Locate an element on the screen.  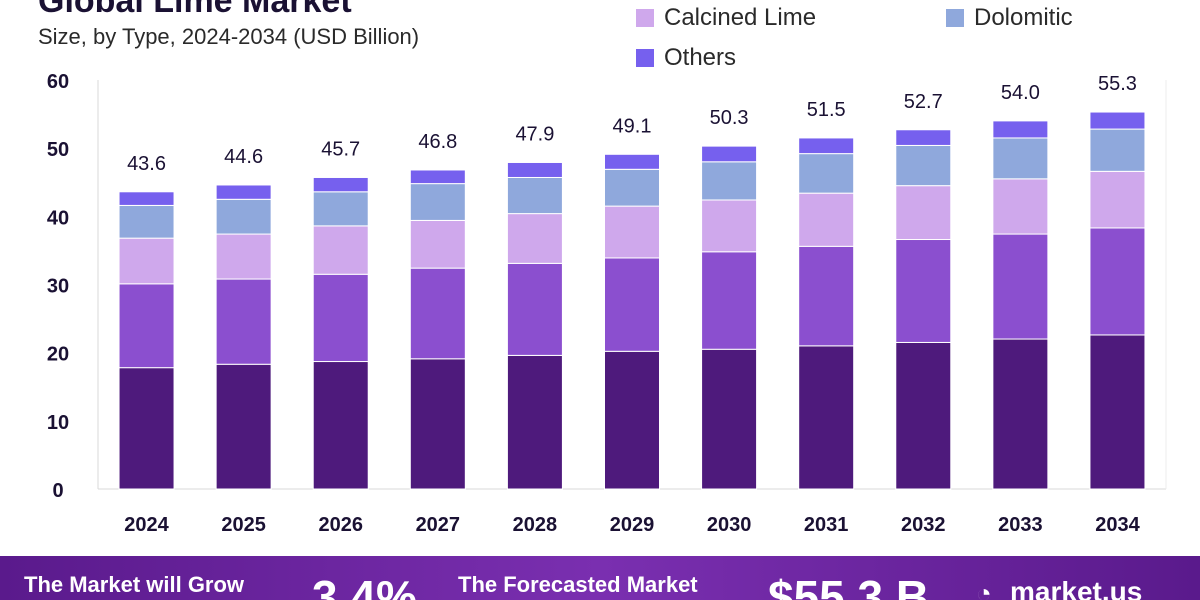
bar-total-label: 45.7 is located at coordinates (340, 149).